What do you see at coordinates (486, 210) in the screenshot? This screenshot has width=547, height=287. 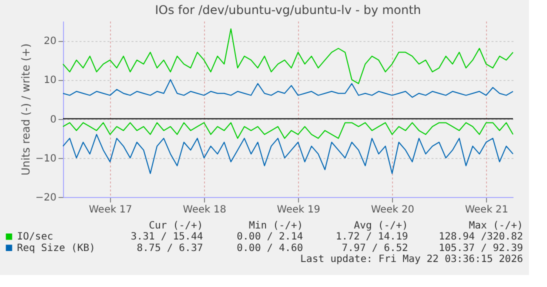 I see `x-tick-label: Week 21` at bounding box center [486, 210].